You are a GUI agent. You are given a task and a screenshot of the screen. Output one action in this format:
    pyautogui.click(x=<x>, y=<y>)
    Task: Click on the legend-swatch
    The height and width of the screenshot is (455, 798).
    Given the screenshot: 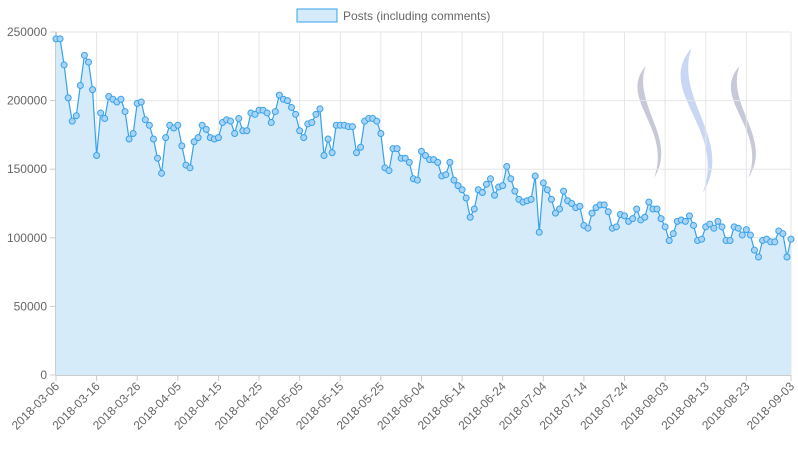 What is the action you would take?
    pyautogui.click(x=317, y=15)
    